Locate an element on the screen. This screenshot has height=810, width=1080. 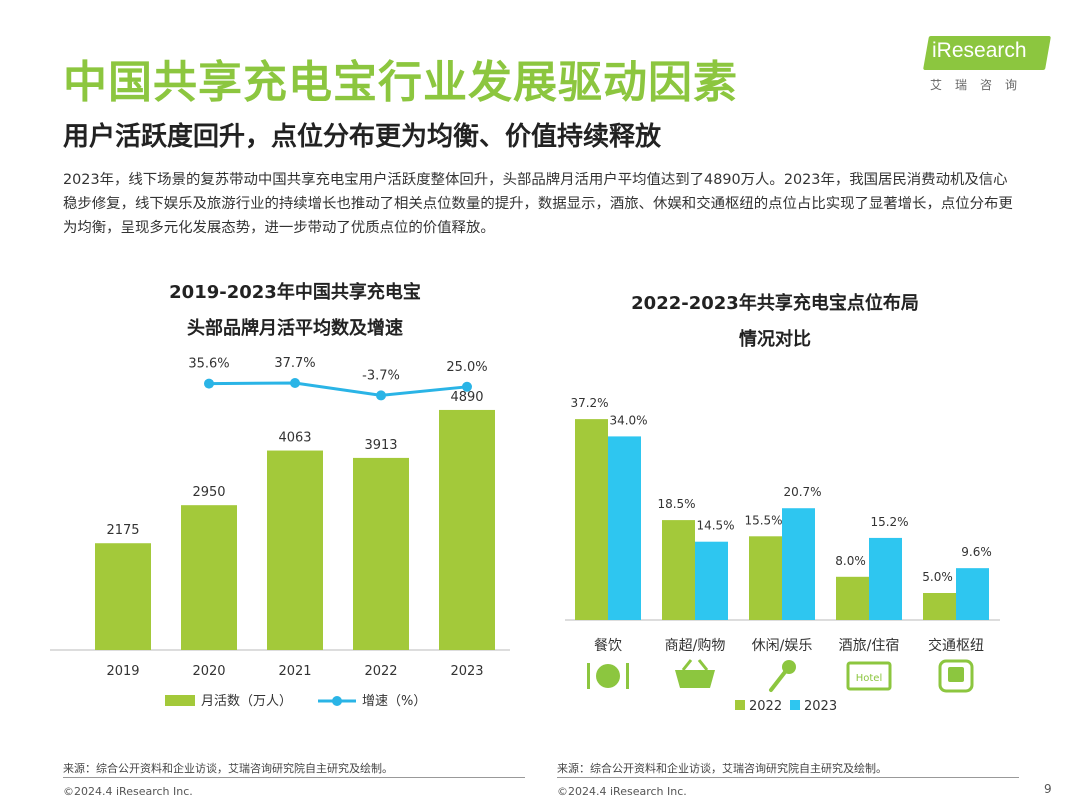
legend-label-growth: 增速（%） is located at coordinates (394, 701).